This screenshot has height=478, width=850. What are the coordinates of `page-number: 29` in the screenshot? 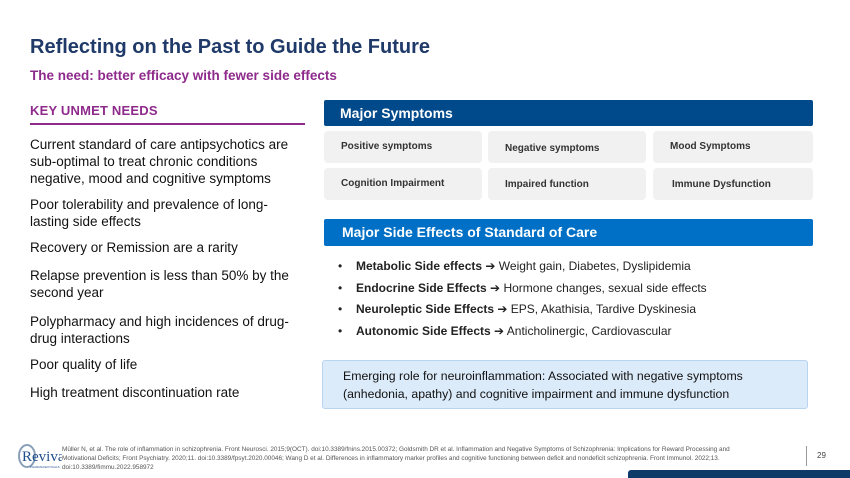 It's located at (821, 455).